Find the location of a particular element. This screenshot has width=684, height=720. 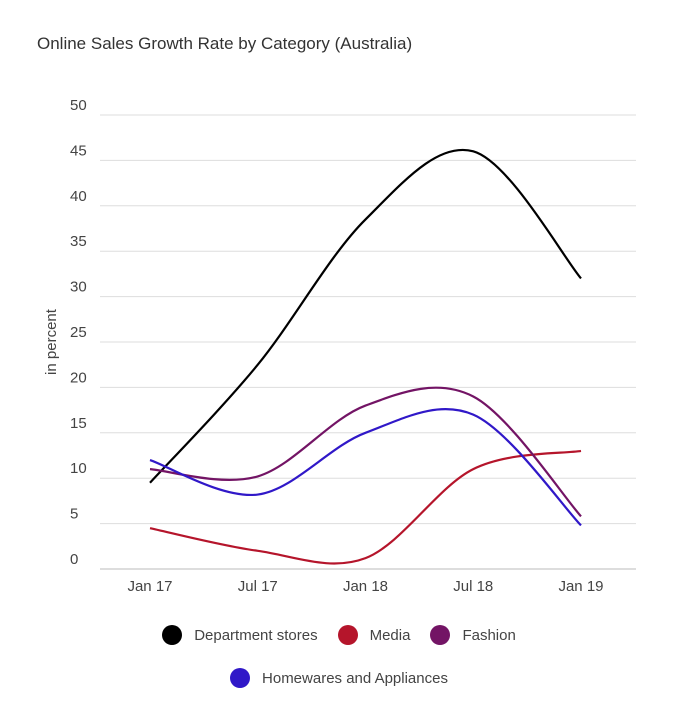

legend-row-1: Department stores Media Fashion is located at coordinates (342, 635).